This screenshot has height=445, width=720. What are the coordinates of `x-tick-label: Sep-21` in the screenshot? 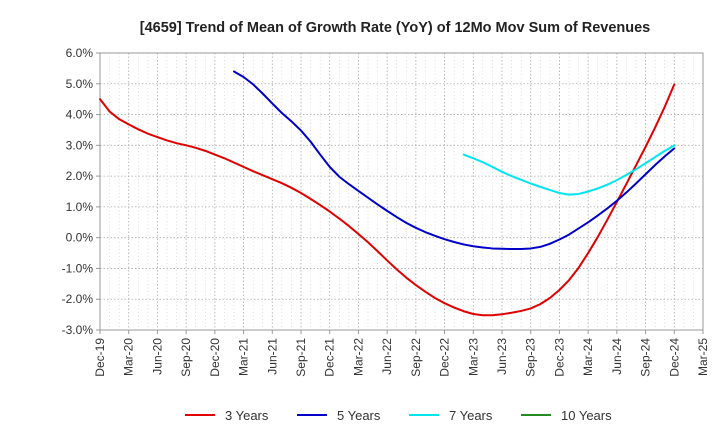 It's located at (301, 357).